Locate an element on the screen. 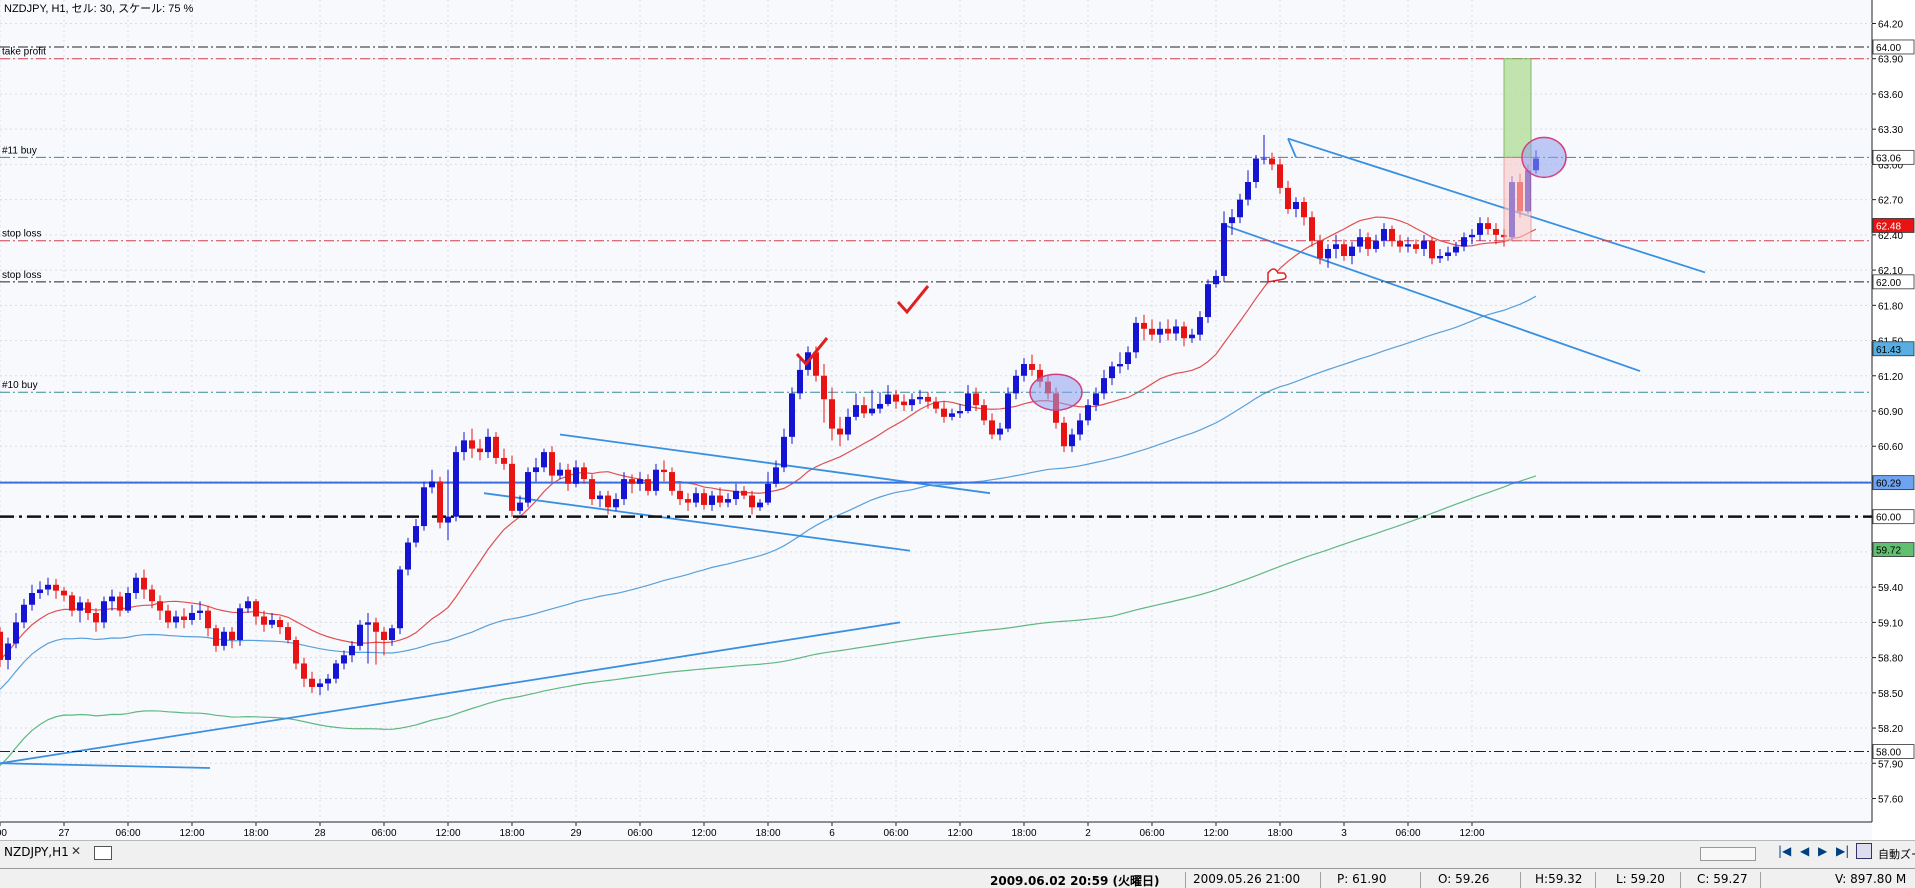  price-tick-label: 61.80 is located at coordinates (1890, 306).